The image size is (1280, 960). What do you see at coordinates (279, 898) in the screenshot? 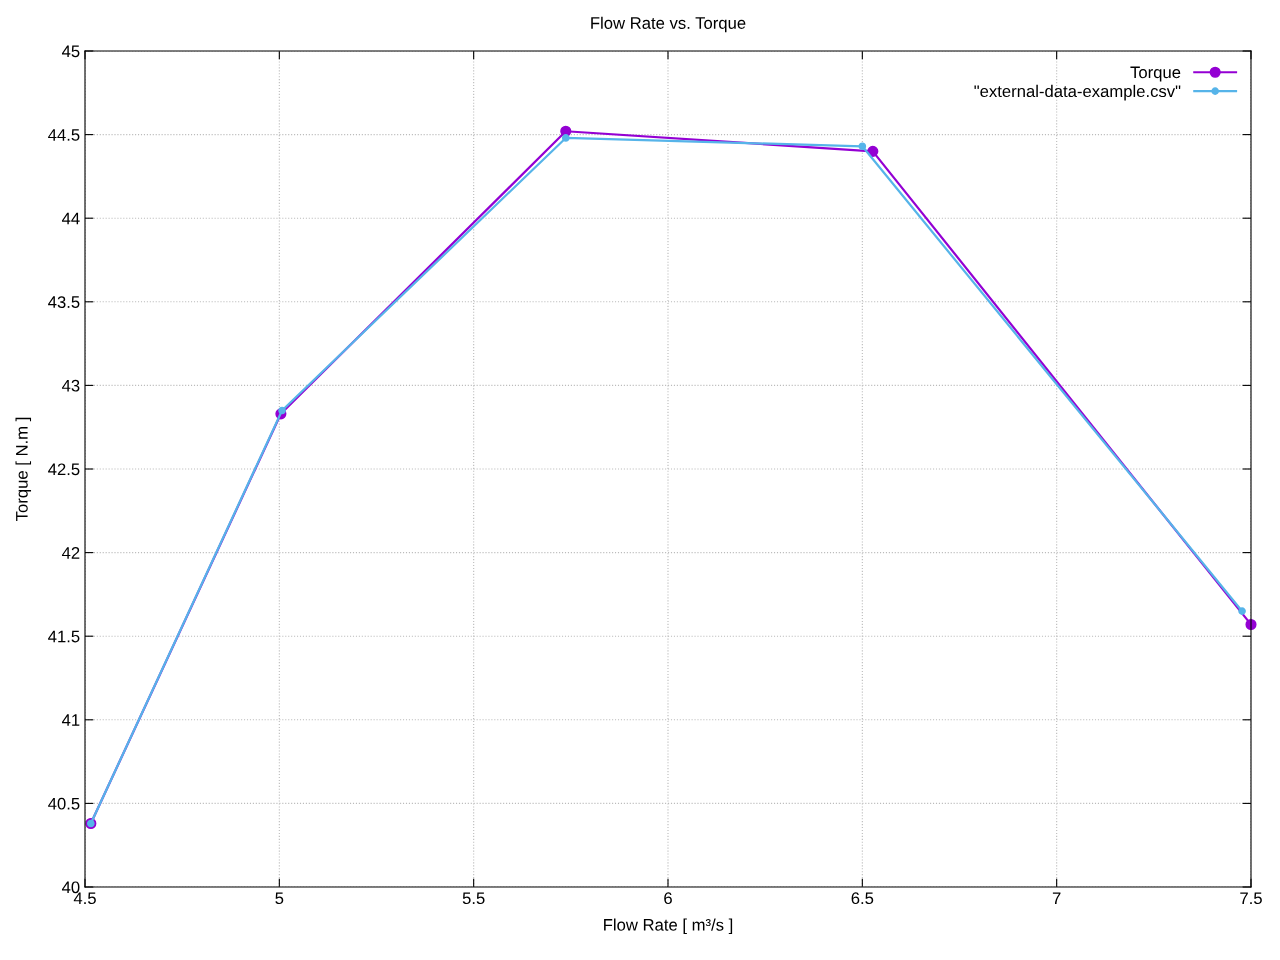
I see `x-tick-label: 5` at bounding box center [279, 898].